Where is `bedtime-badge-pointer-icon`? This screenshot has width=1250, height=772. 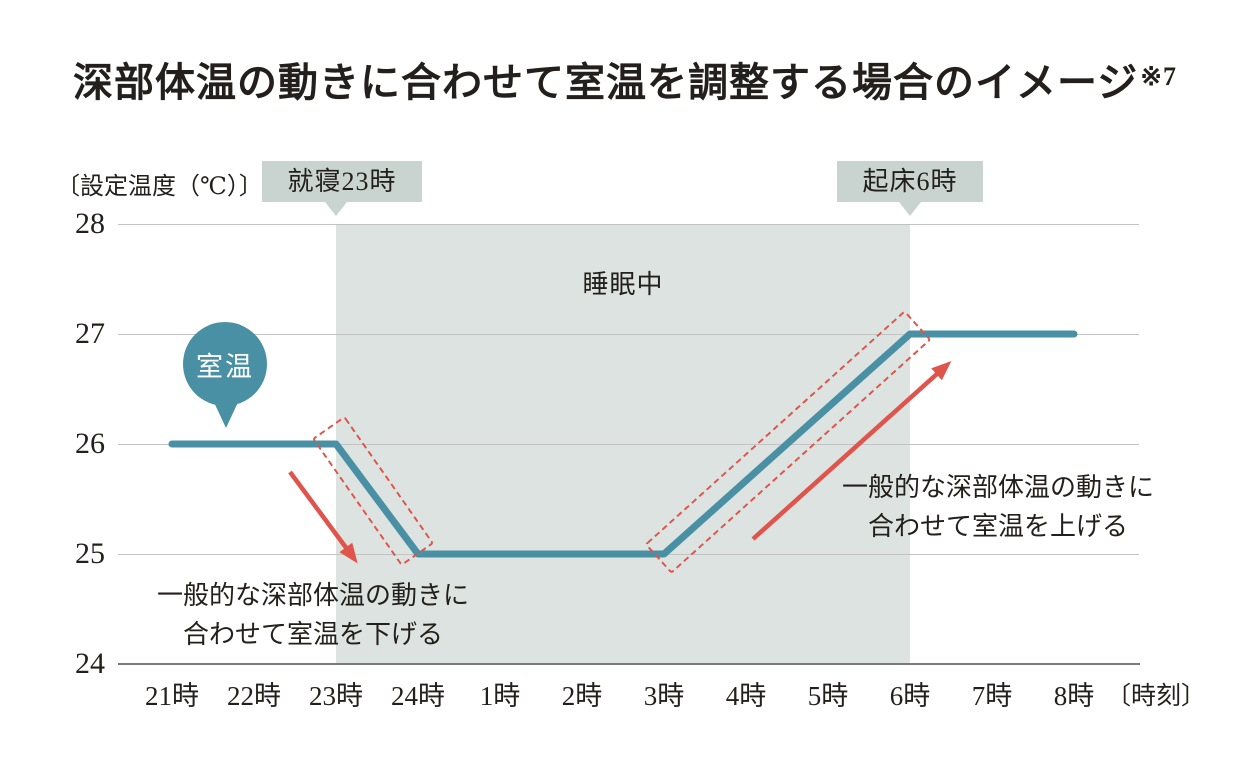
bedtime-badge-pointer-icon is located at coordinates (336, 209).